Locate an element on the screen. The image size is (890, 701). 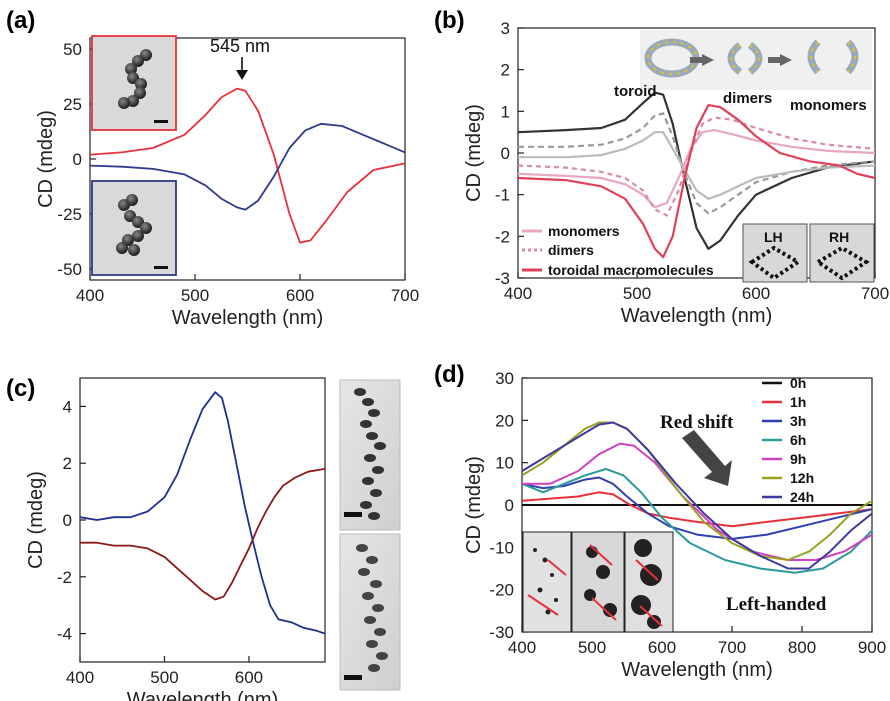
y-tick-label: -1 is located at coordinates (502, 195).